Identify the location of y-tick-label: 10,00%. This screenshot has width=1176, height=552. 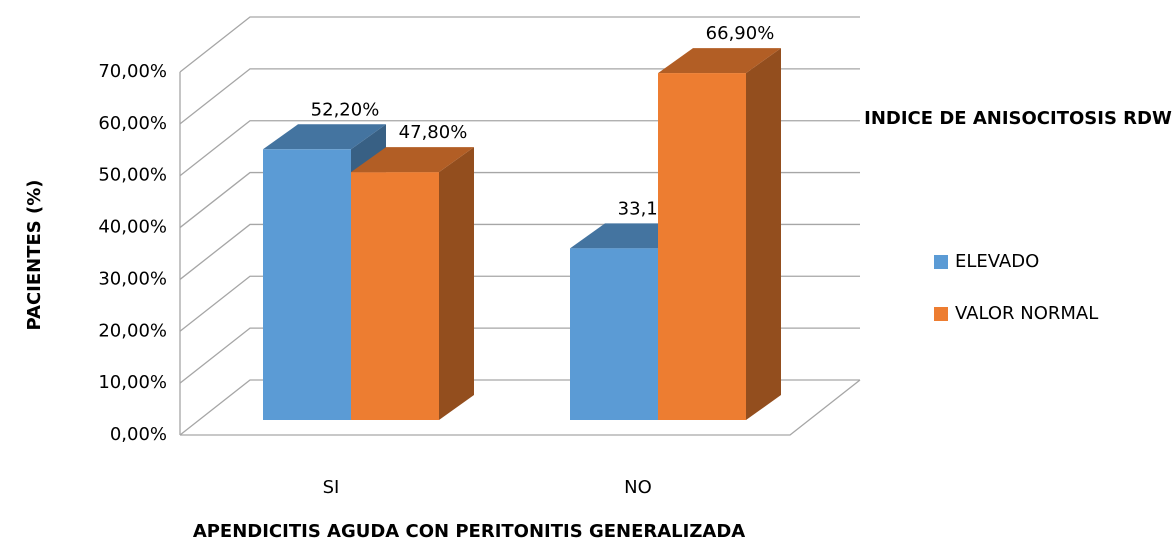
(132, 382).